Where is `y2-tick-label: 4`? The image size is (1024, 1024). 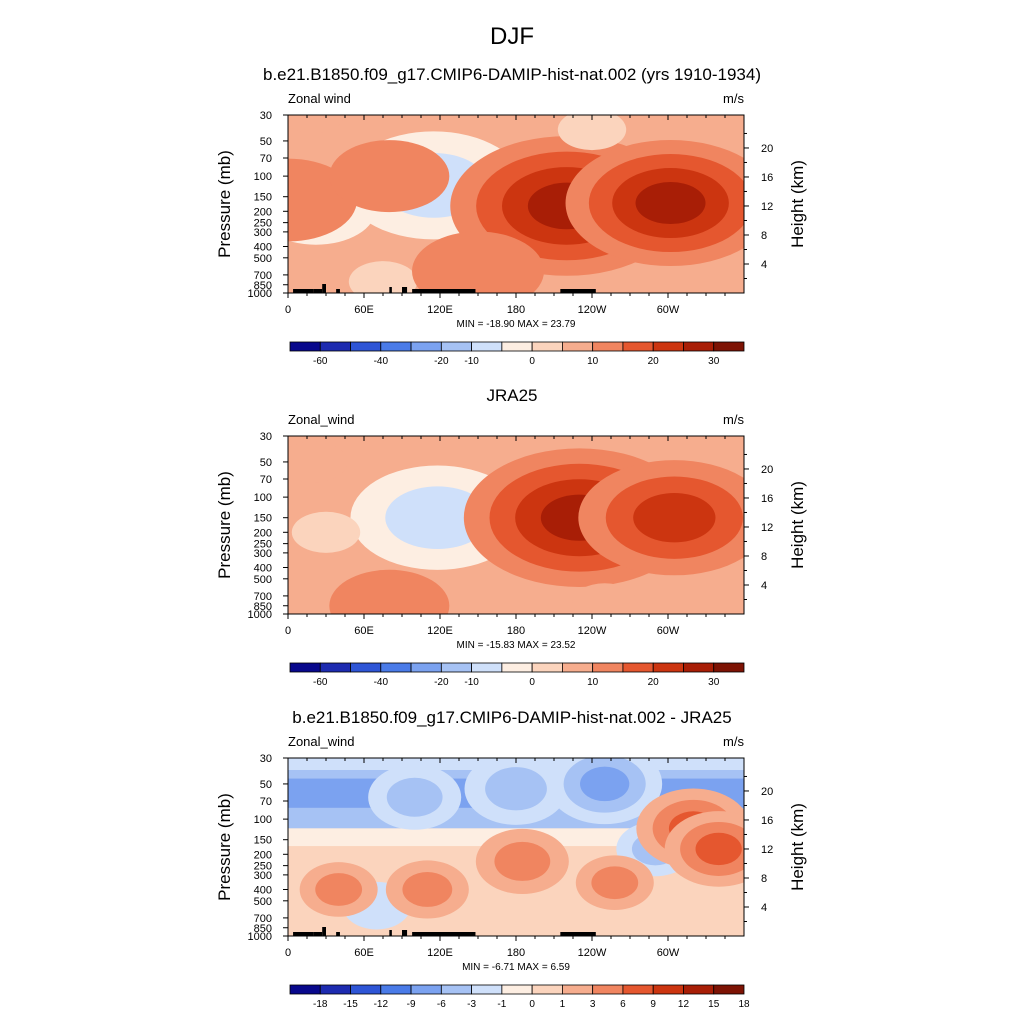
y2-tick-label: 4 is located at coordinates (764, 586).